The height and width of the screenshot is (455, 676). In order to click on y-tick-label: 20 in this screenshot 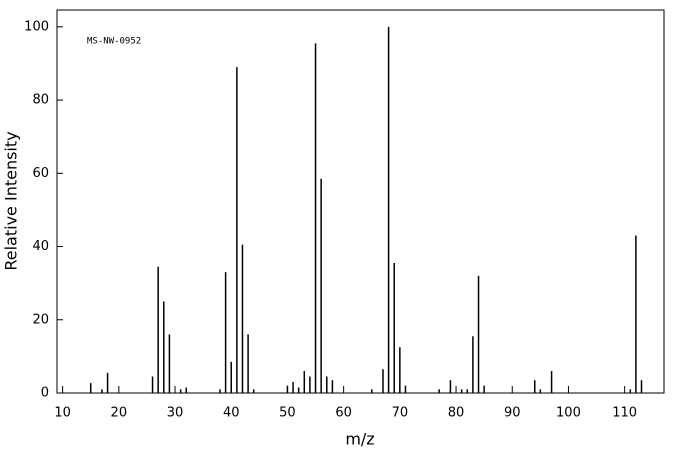, I will do `click(40, 319)`.